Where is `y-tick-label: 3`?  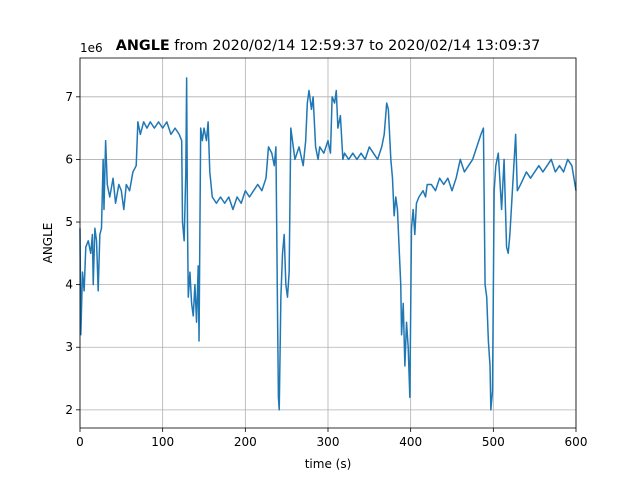 y-tick-label: 3 is located at coordinates (69, 347).